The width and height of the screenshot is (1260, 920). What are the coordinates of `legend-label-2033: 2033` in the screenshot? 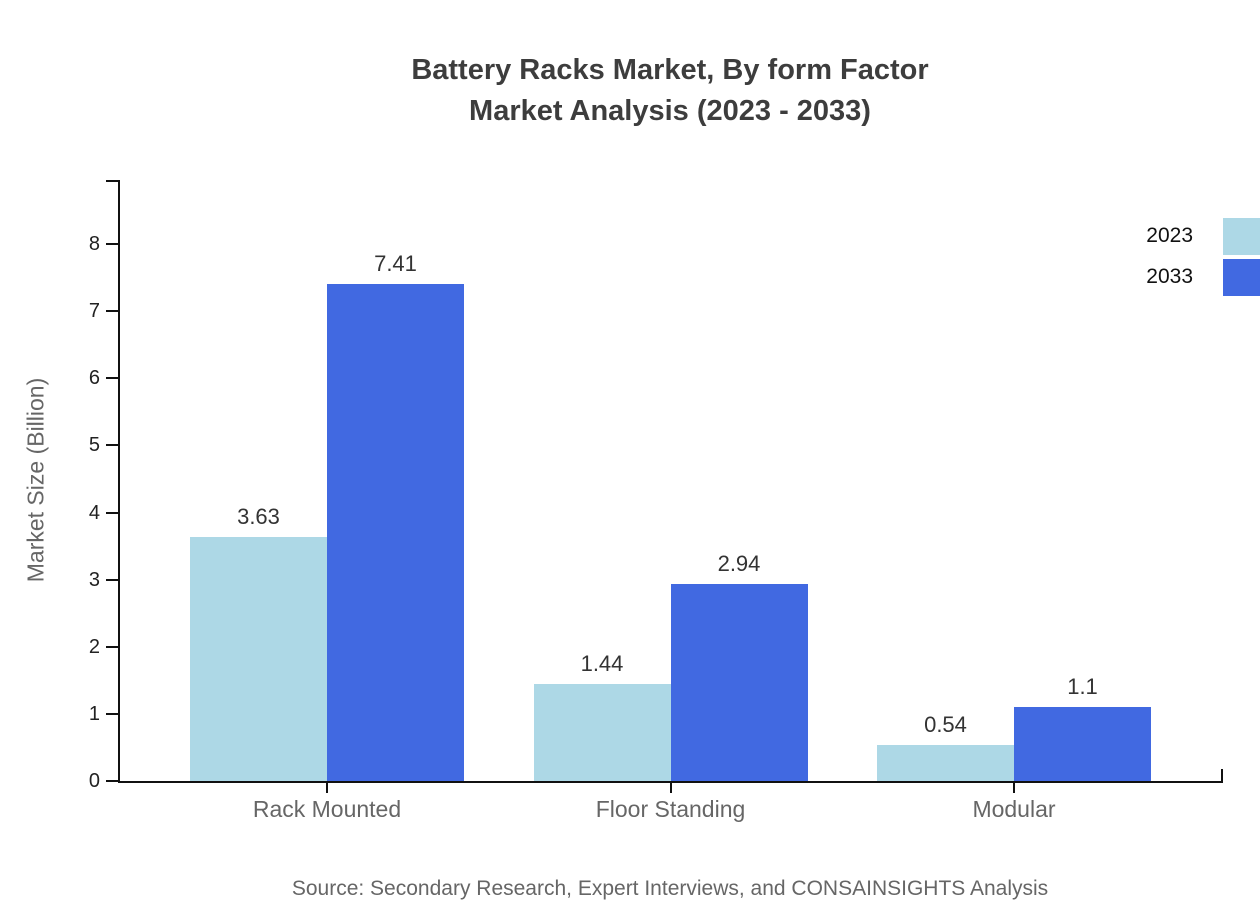 It's located at (1169, 276).